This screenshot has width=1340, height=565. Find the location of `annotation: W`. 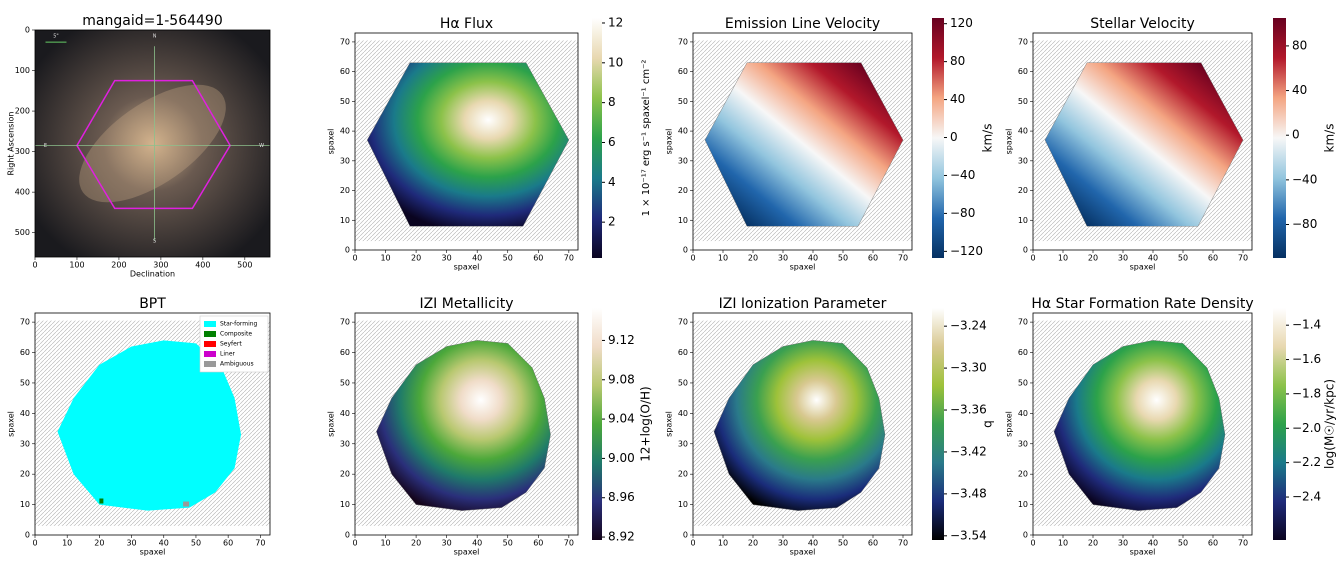

annotation: W is located at coordinates (261, 146).